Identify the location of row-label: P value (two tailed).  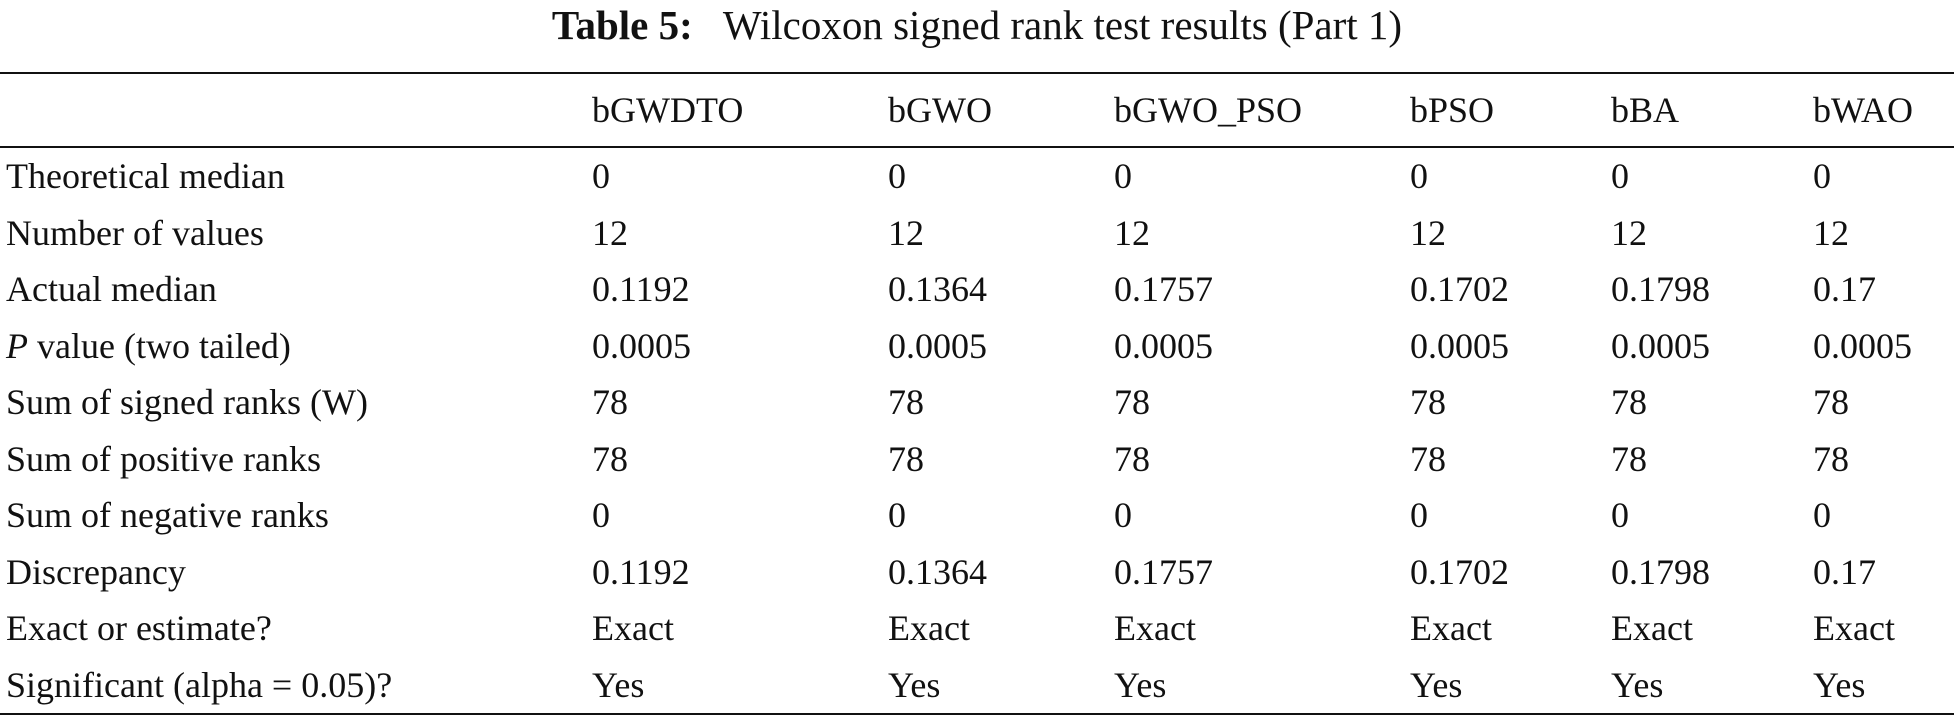
(296, 346).